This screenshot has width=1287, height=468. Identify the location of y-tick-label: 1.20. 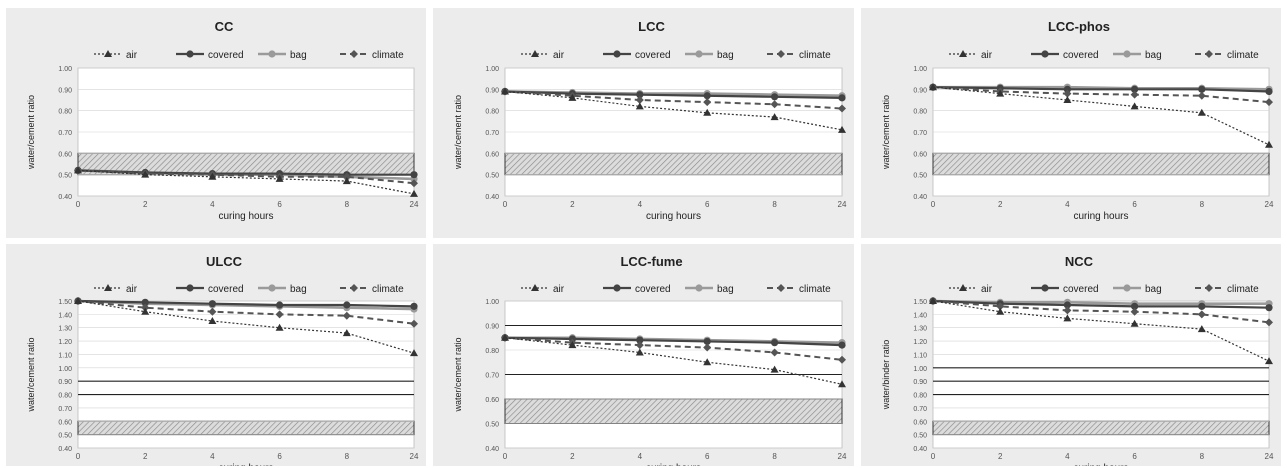
(920, 342).